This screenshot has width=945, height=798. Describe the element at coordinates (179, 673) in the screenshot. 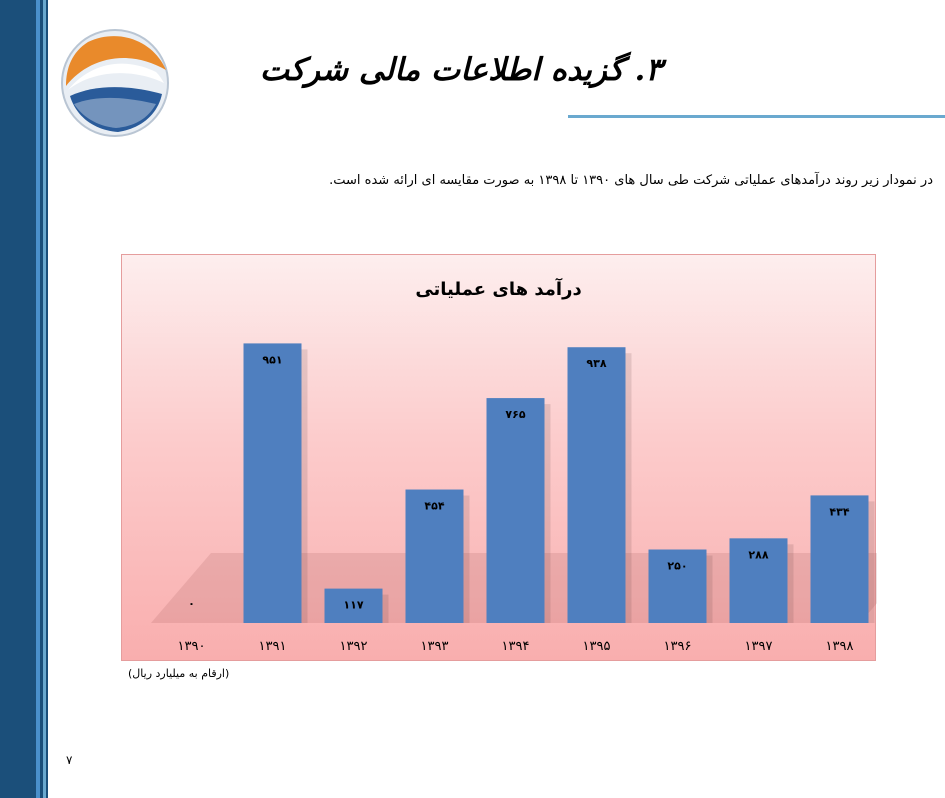

I see `units-note: (ارقام به میلیارد ریال)` at that location.